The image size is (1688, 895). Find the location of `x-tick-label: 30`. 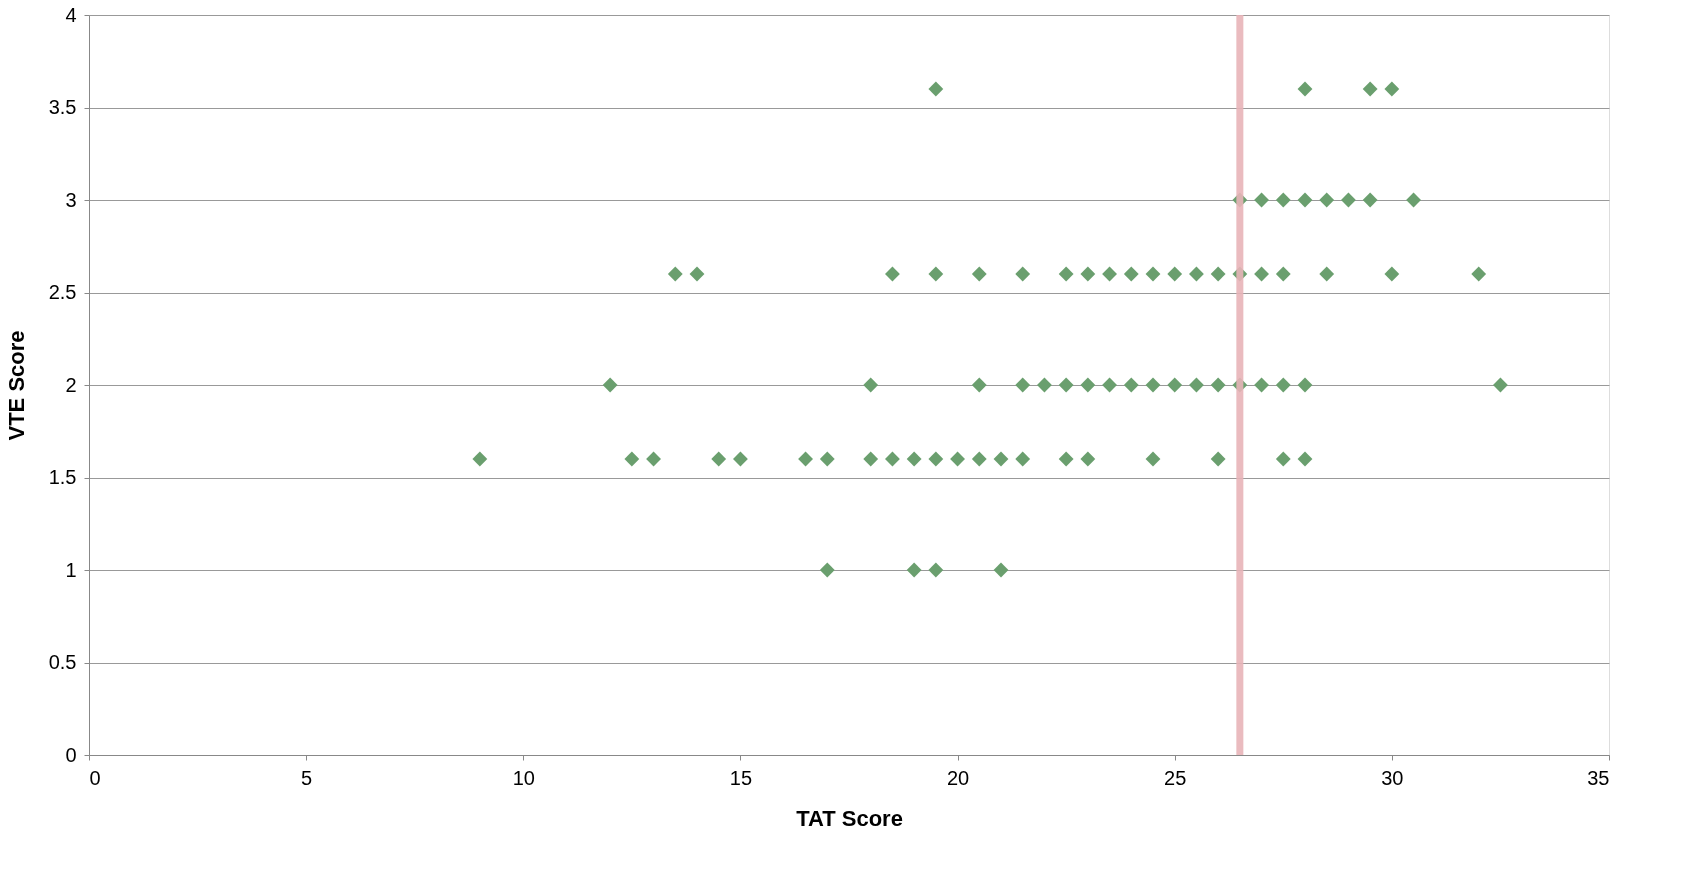

x-tick-label: 30 is located at coordinates (1392, 777).